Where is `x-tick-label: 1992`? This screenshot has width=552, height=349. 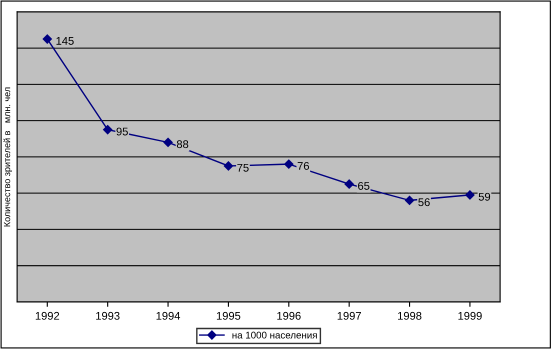
x-tick-label: 1992 is located at coordinates (48, 316).